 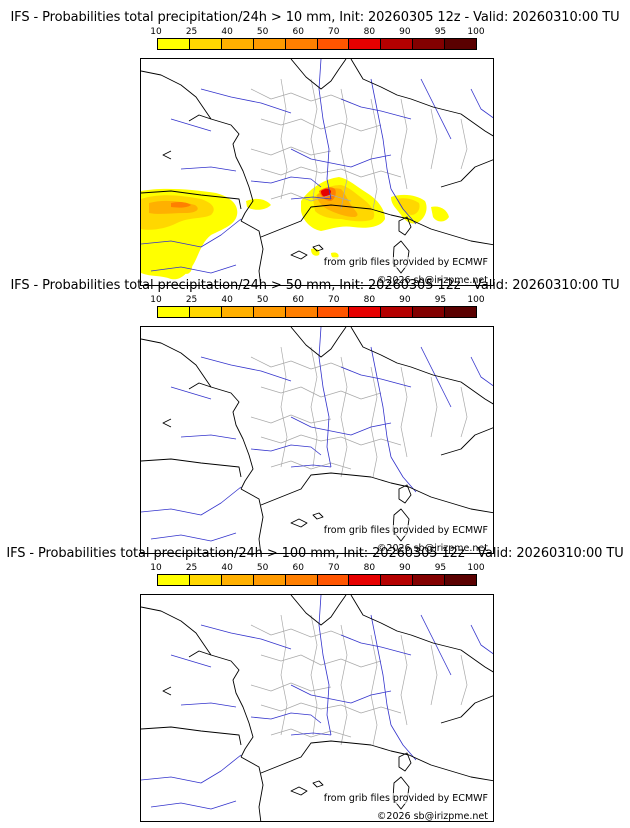 I want to click on scale-label: 25, so click(x=191, y=568).